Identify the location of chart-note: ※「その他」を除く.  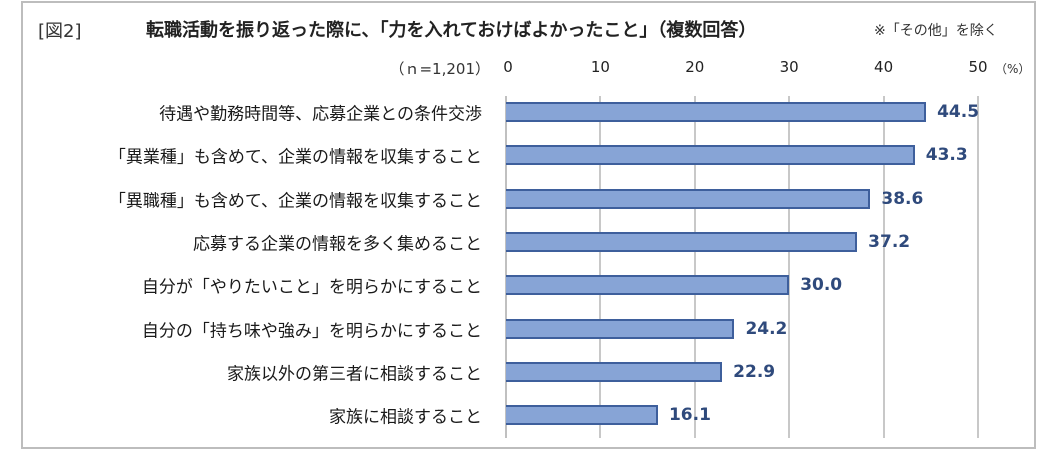
(936, 31).